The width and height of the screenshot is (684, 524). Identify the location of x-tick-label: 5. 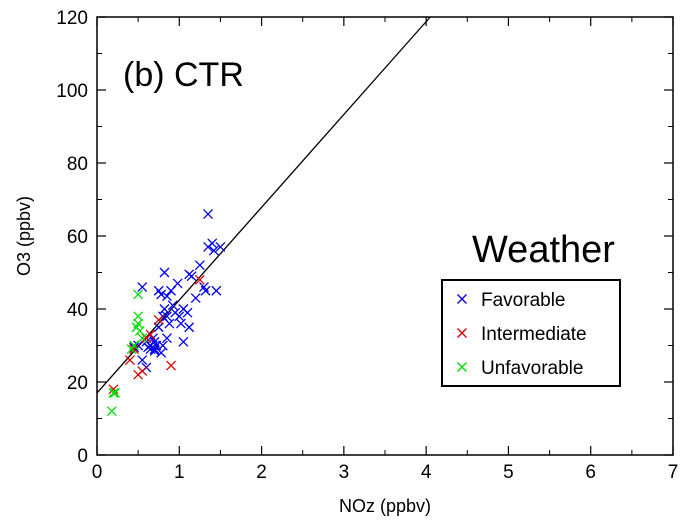
(508, 472).